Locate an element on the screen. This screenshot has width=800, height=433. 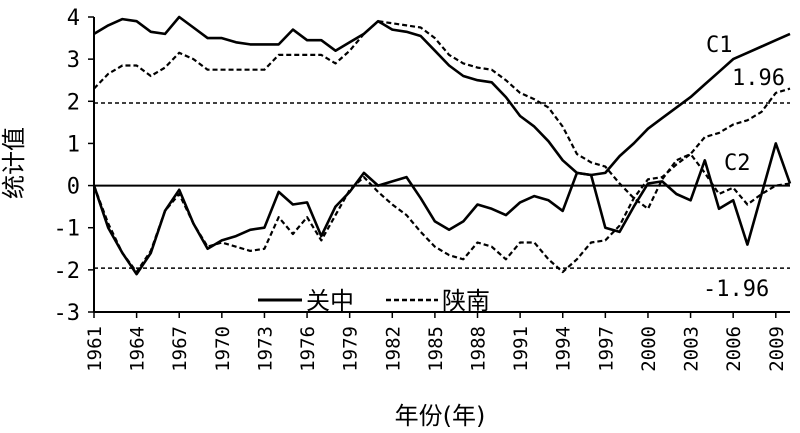
y-tick-label: 1 is located at coordinates (73, 144).